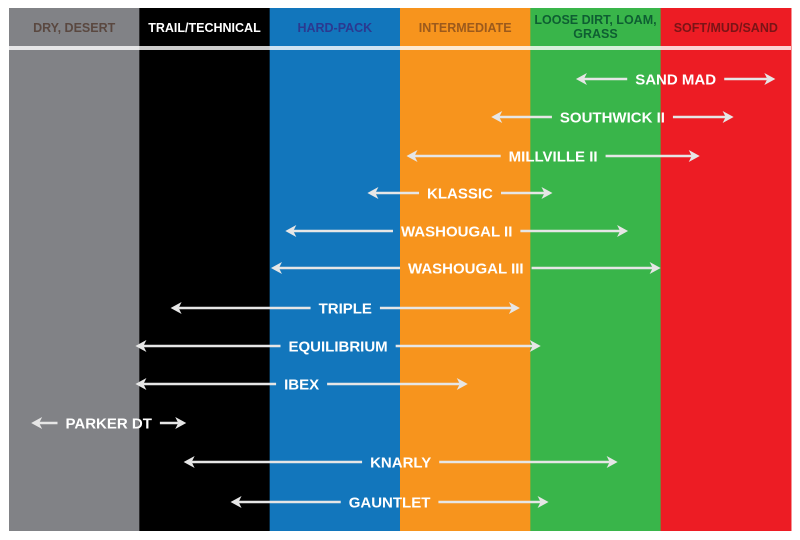  I want to click on range-label: MILLVILLE II, so click(553, 157).